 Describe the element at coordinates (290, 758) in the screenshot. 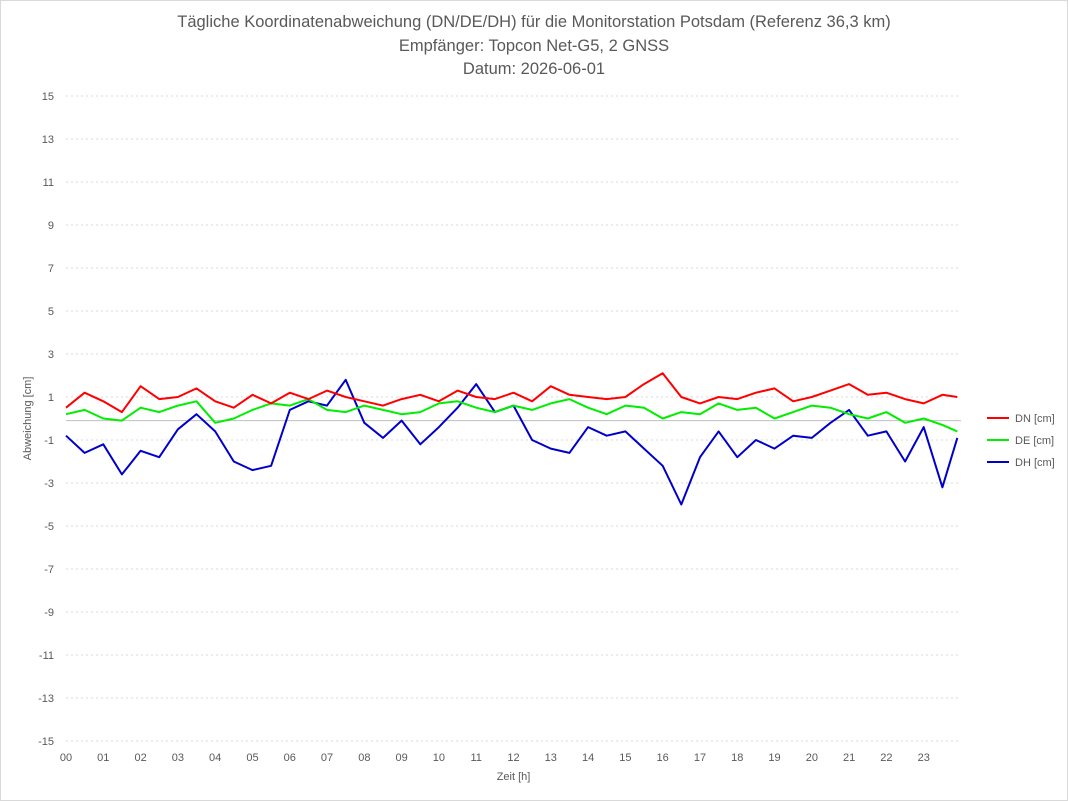

I see `x-tick-label: 06` at that location.